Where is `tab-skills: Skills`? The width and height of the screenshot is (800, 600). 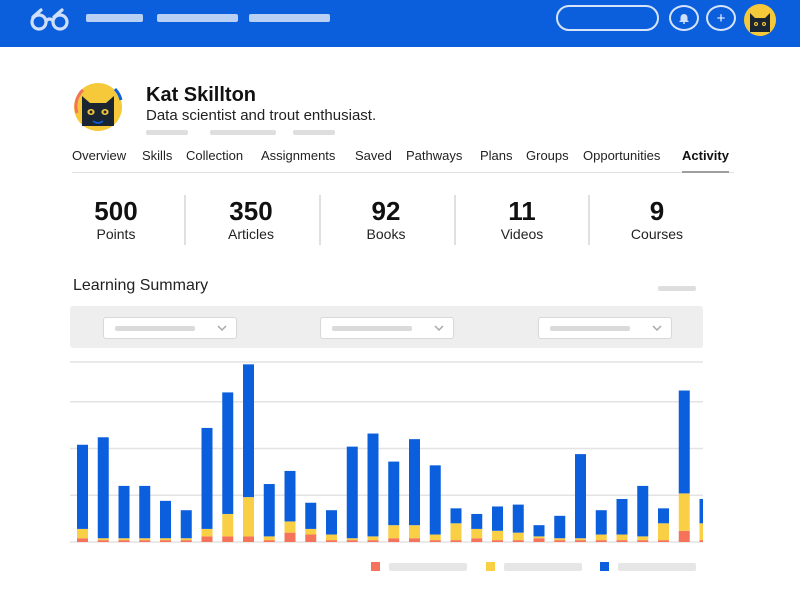 tab-skills: Skills is located at coordinates (157, 155).